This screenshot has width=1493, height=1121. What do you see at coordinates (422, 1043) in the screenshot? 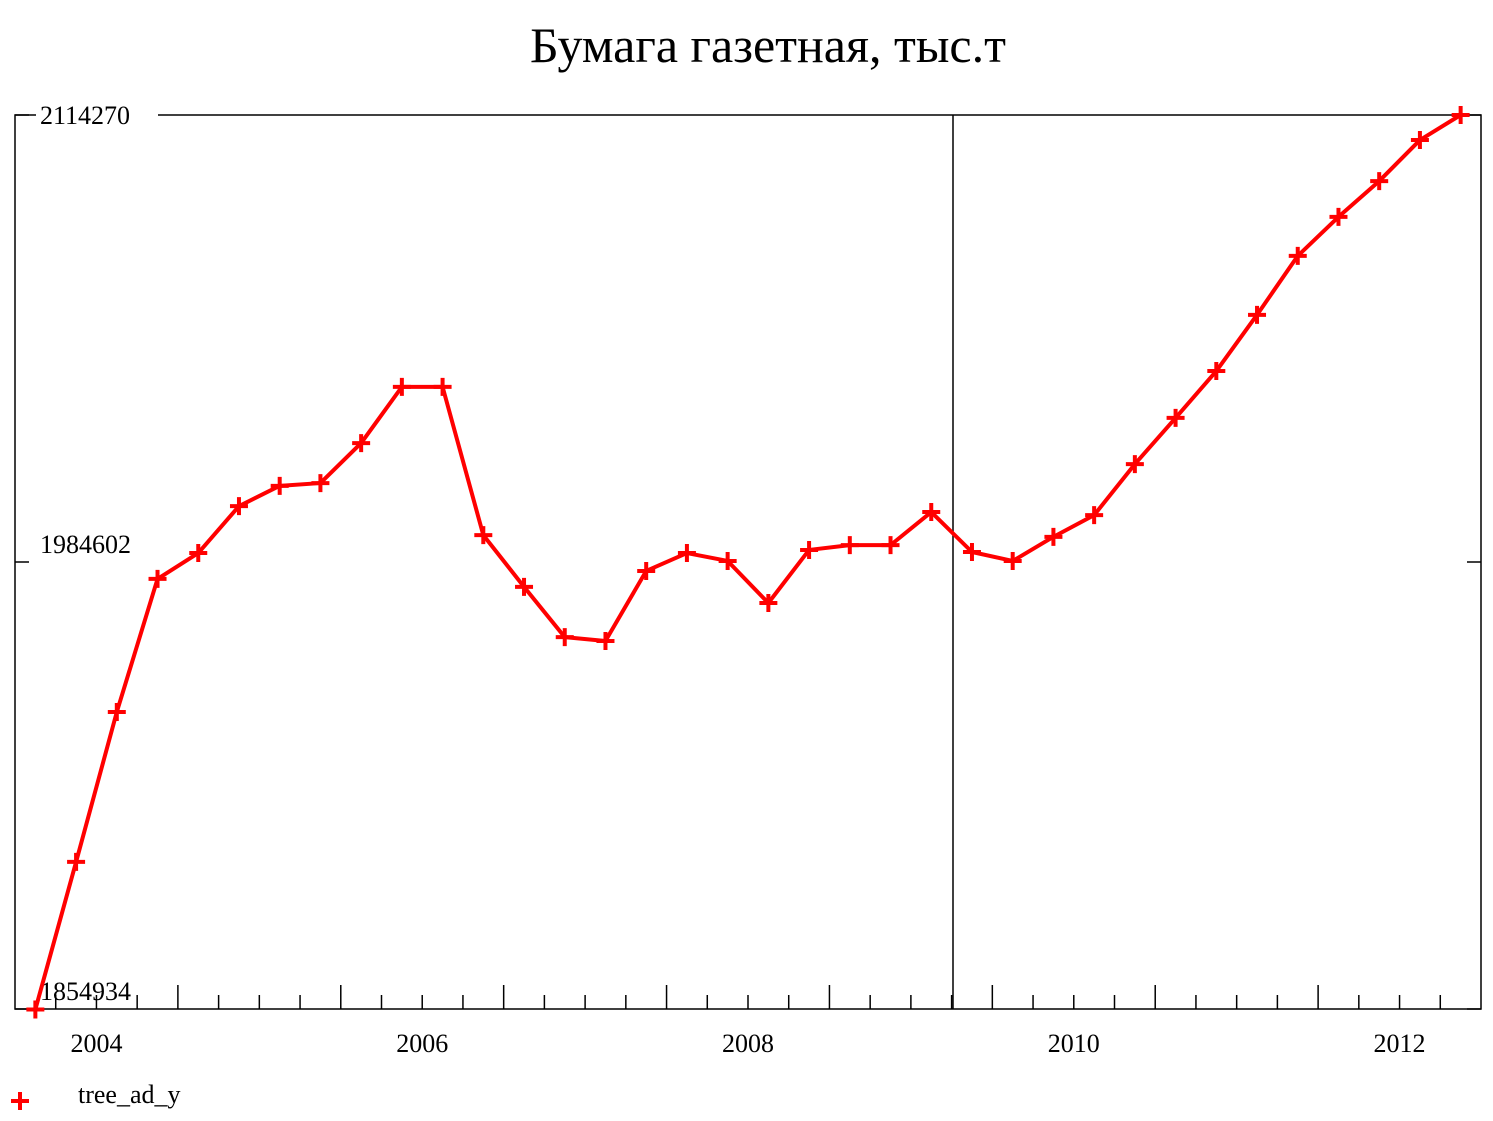
I see `x-tick-label: 2006` at bounding box center [422, 1043].